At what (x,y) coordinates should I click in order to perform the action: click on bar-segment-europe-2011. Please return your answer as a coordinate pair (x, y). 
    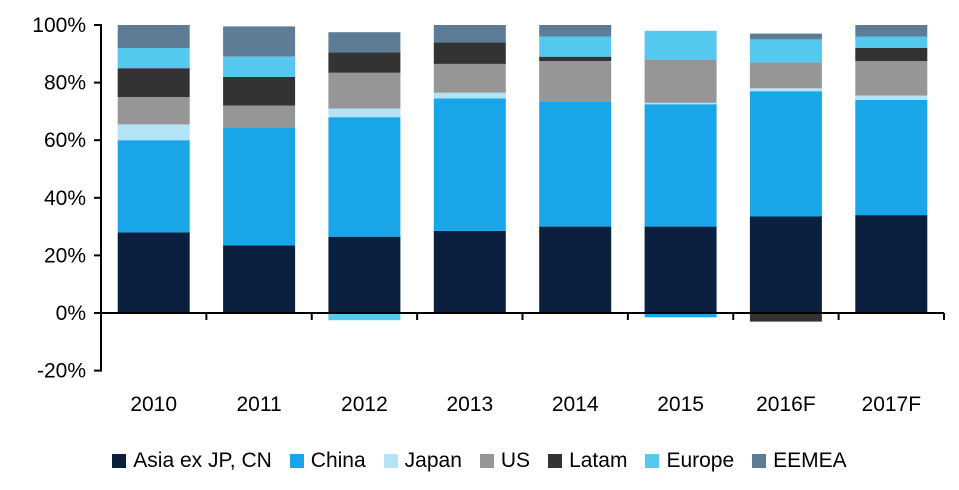
    Looking at the image, I should click on (259, 66).